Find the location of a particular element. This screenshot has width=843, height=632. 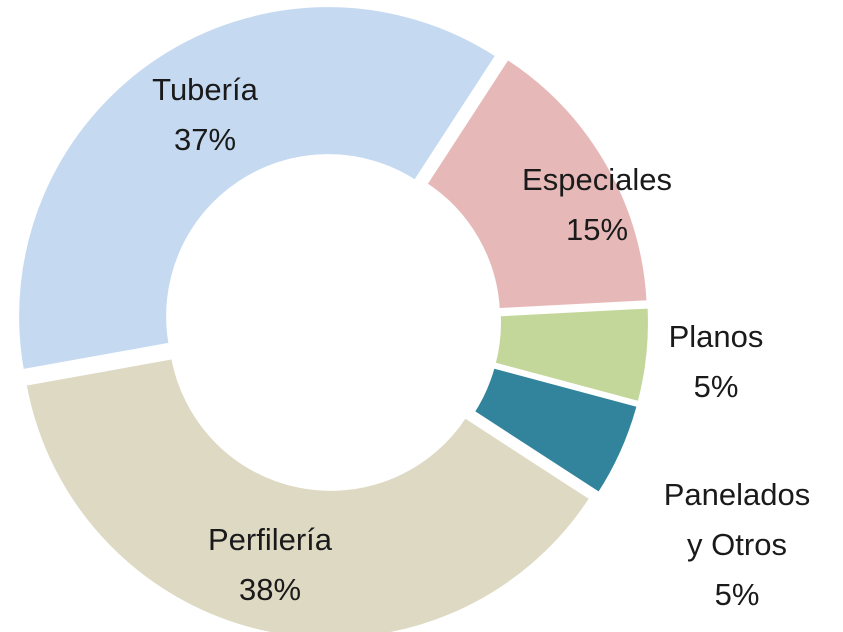

slice-value: 15% is located at coordinates (597, 229).